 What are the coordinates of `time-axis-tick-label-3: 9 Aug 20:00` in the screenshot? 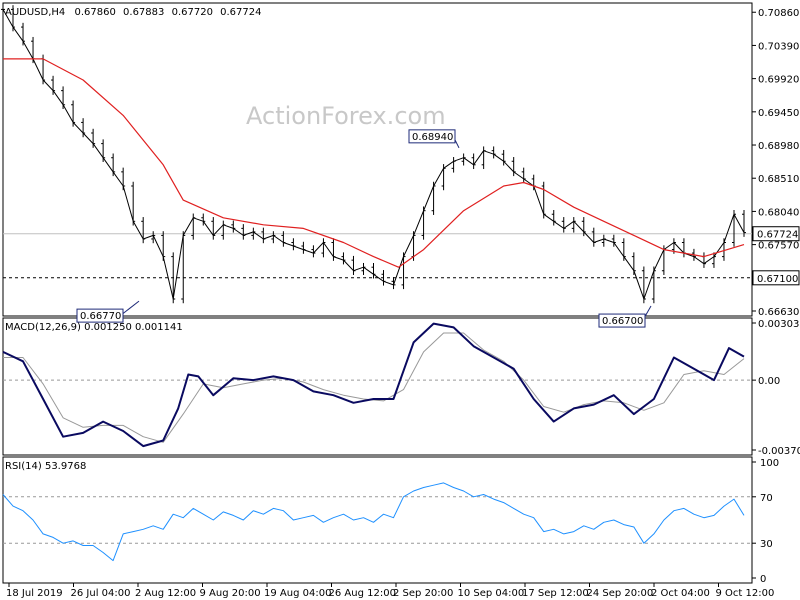 It's located at (230, 593).